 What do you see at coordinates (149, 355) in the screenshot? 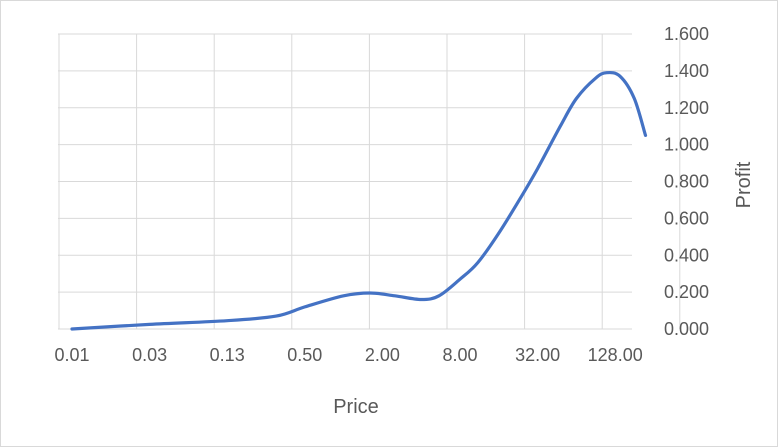
I see `x-tick-label: 0.03` at bounding box center [149, 355].